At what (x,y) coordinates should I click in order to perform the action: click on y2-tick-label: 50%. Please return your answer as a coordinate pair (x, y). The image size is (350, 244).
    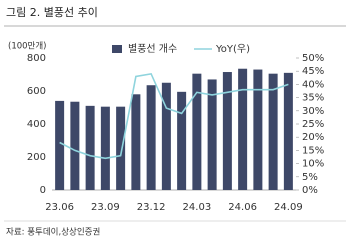
    Looking at the image, I should click on (313, 58).